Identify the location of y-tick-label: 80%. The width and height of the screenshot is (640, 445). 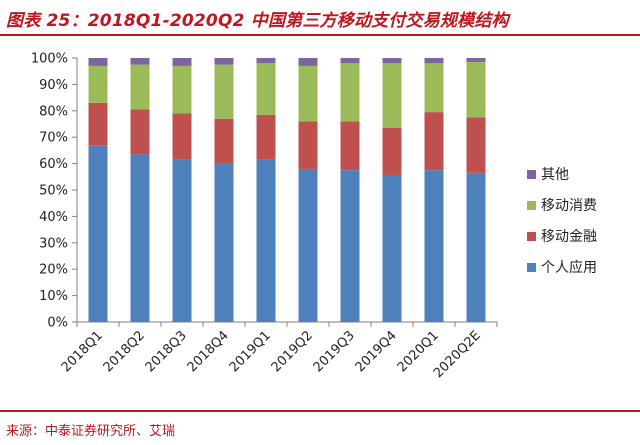
(53, 111).